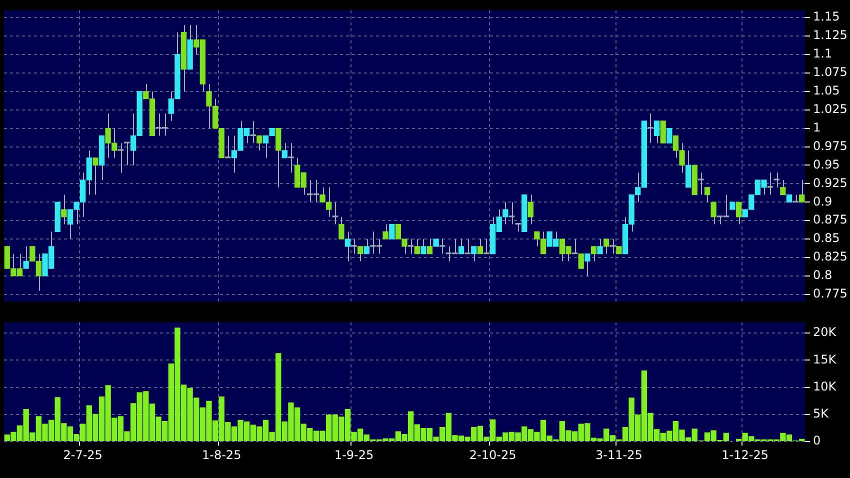  What do you see at coordinates (830, 293) in the screenshot?
I see `y-tick-label: 0.775` at bounding box center [830, 293].